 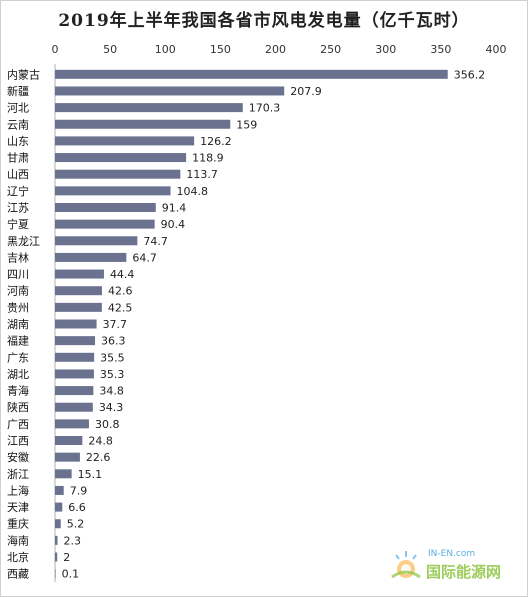 What do you see at coordinates (18, 424) in the screenshot?
I see `category-label: 广西` at bounding box center [18, 424].